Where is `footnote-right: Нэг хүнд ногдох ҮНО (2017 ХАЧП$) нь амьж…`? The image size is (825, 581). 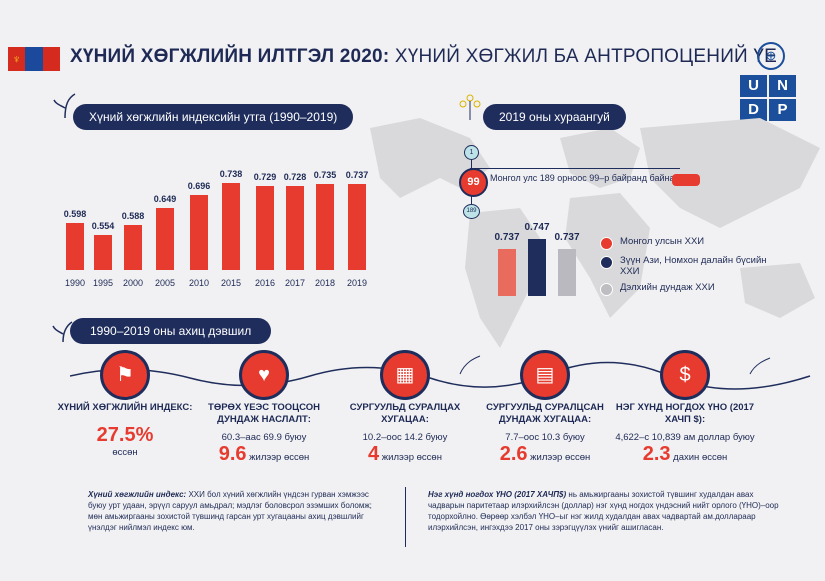
footnote-right: Нэг хүнд ногдох ҮНО (2017 ХАЧП$) нь амьж… is located at coordinates (608, 511).